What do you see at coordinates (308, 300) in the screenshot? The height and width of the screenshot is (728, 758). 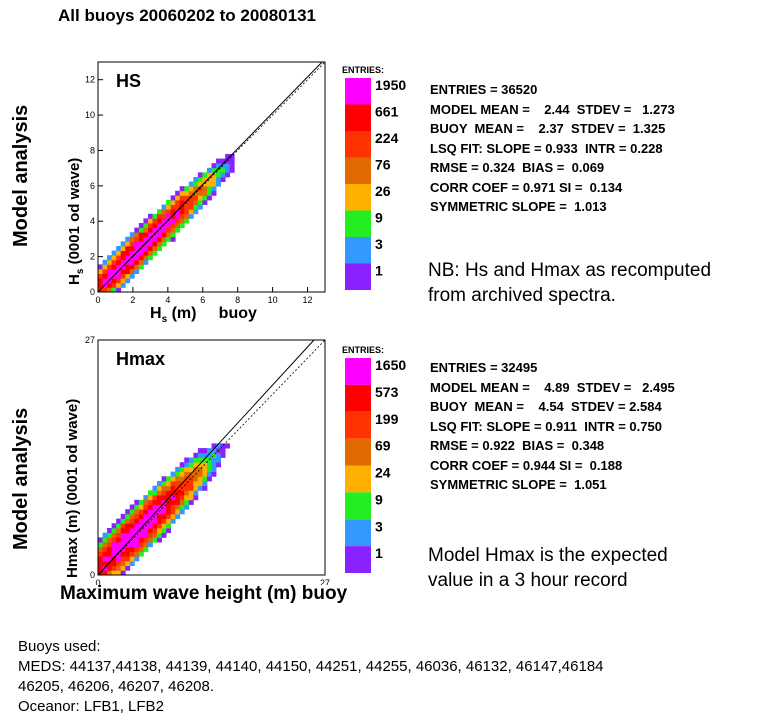 I see `x-tick-label: 12` at bounding box center [308, 300].